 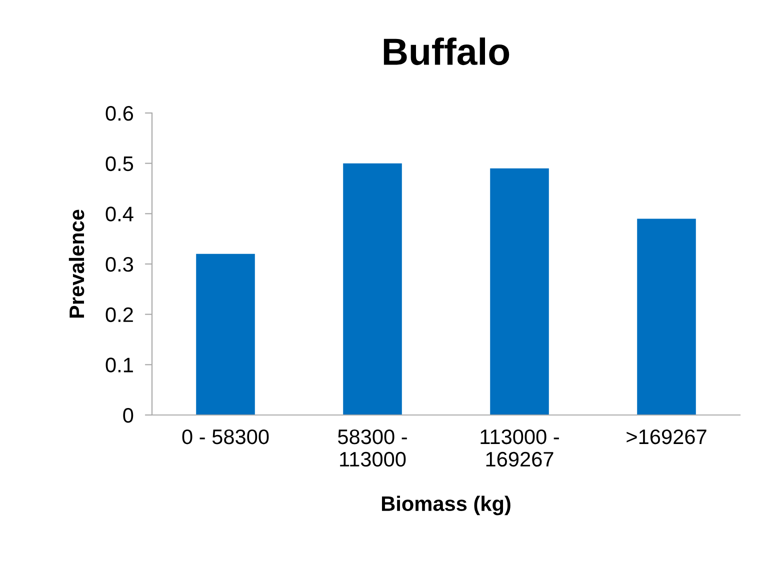 What do you see at coordinates (119, 365) in the screenshot?
I see `y-tick-label: 0.1` at bounding box center [119, 365].